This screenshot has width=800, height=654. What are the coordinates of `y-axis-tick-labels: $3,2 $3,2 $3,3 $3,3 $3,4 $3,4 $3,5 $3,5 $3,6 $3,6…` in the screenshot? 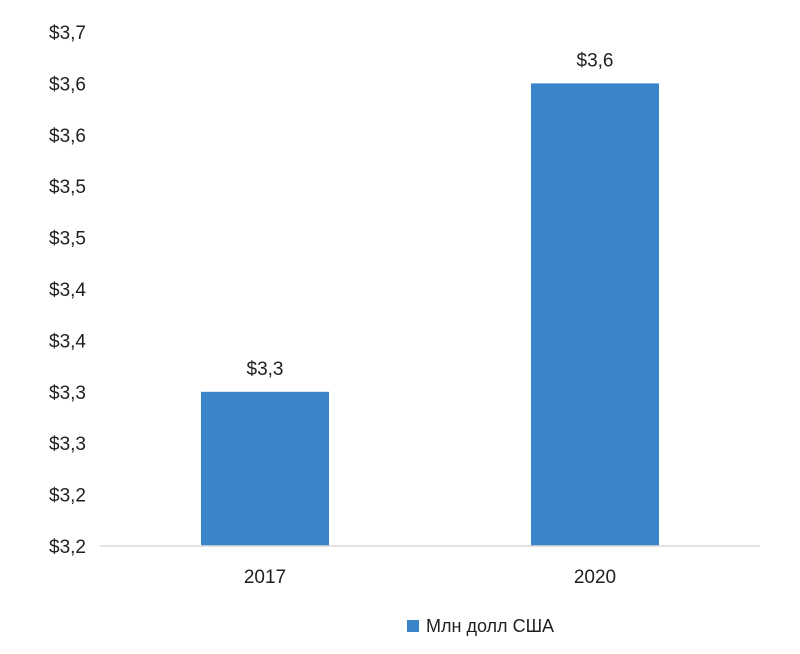 It's located at (67, 290).